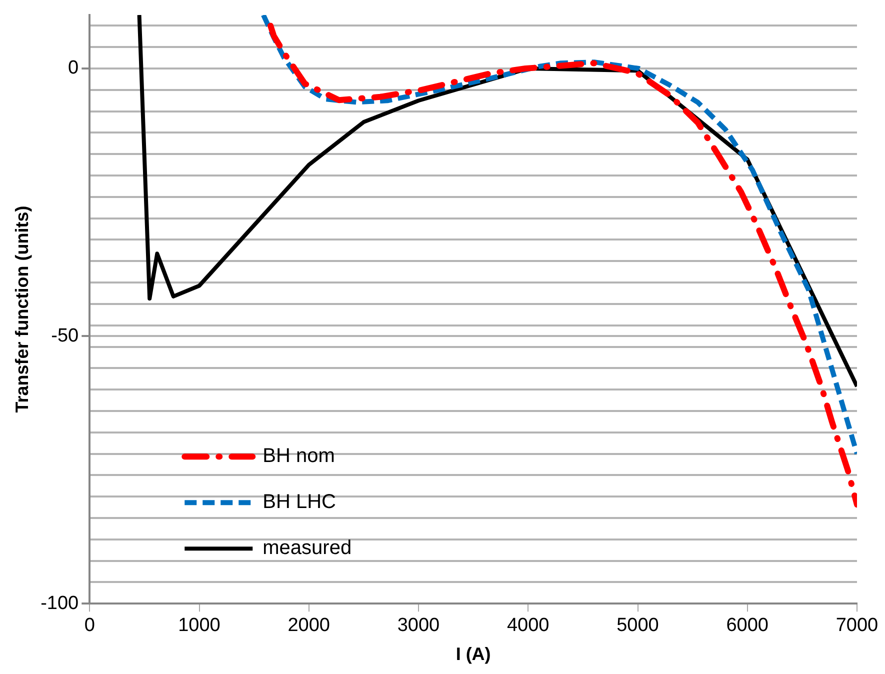 This screenshot has width=885, height=674. I want to click on x-tick-label: 2000, so click(309, 625).